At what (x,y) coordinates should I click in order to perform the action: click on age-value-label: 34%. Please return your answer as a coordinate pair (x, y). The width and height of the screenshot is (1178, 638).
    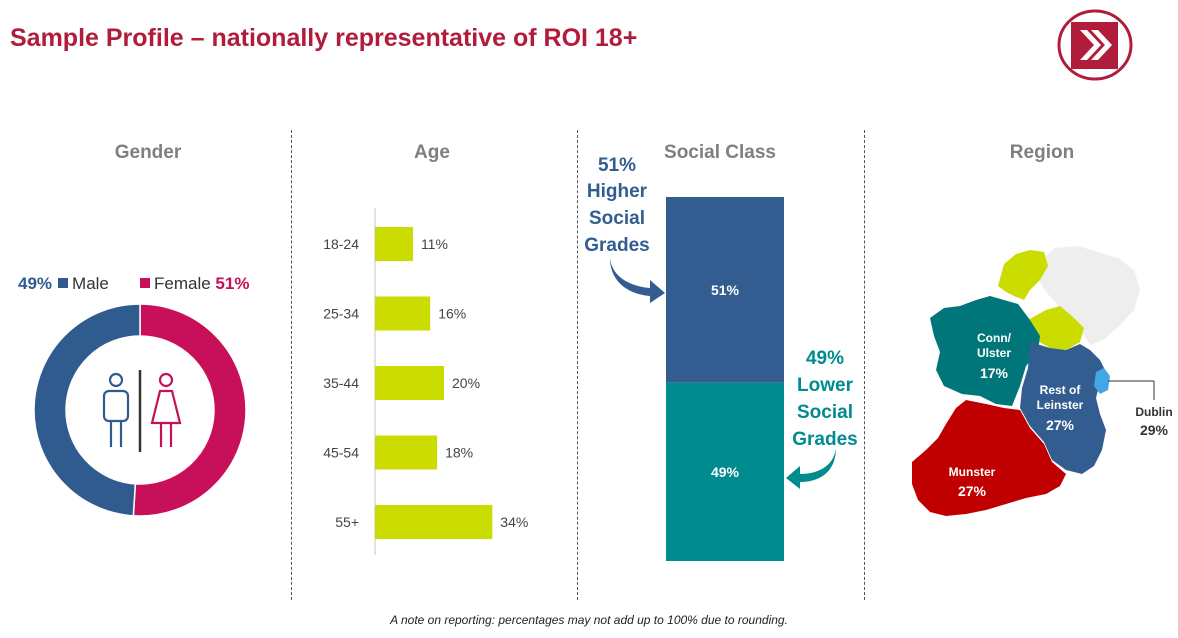
    Looking at the image, I should click on (514, 522).